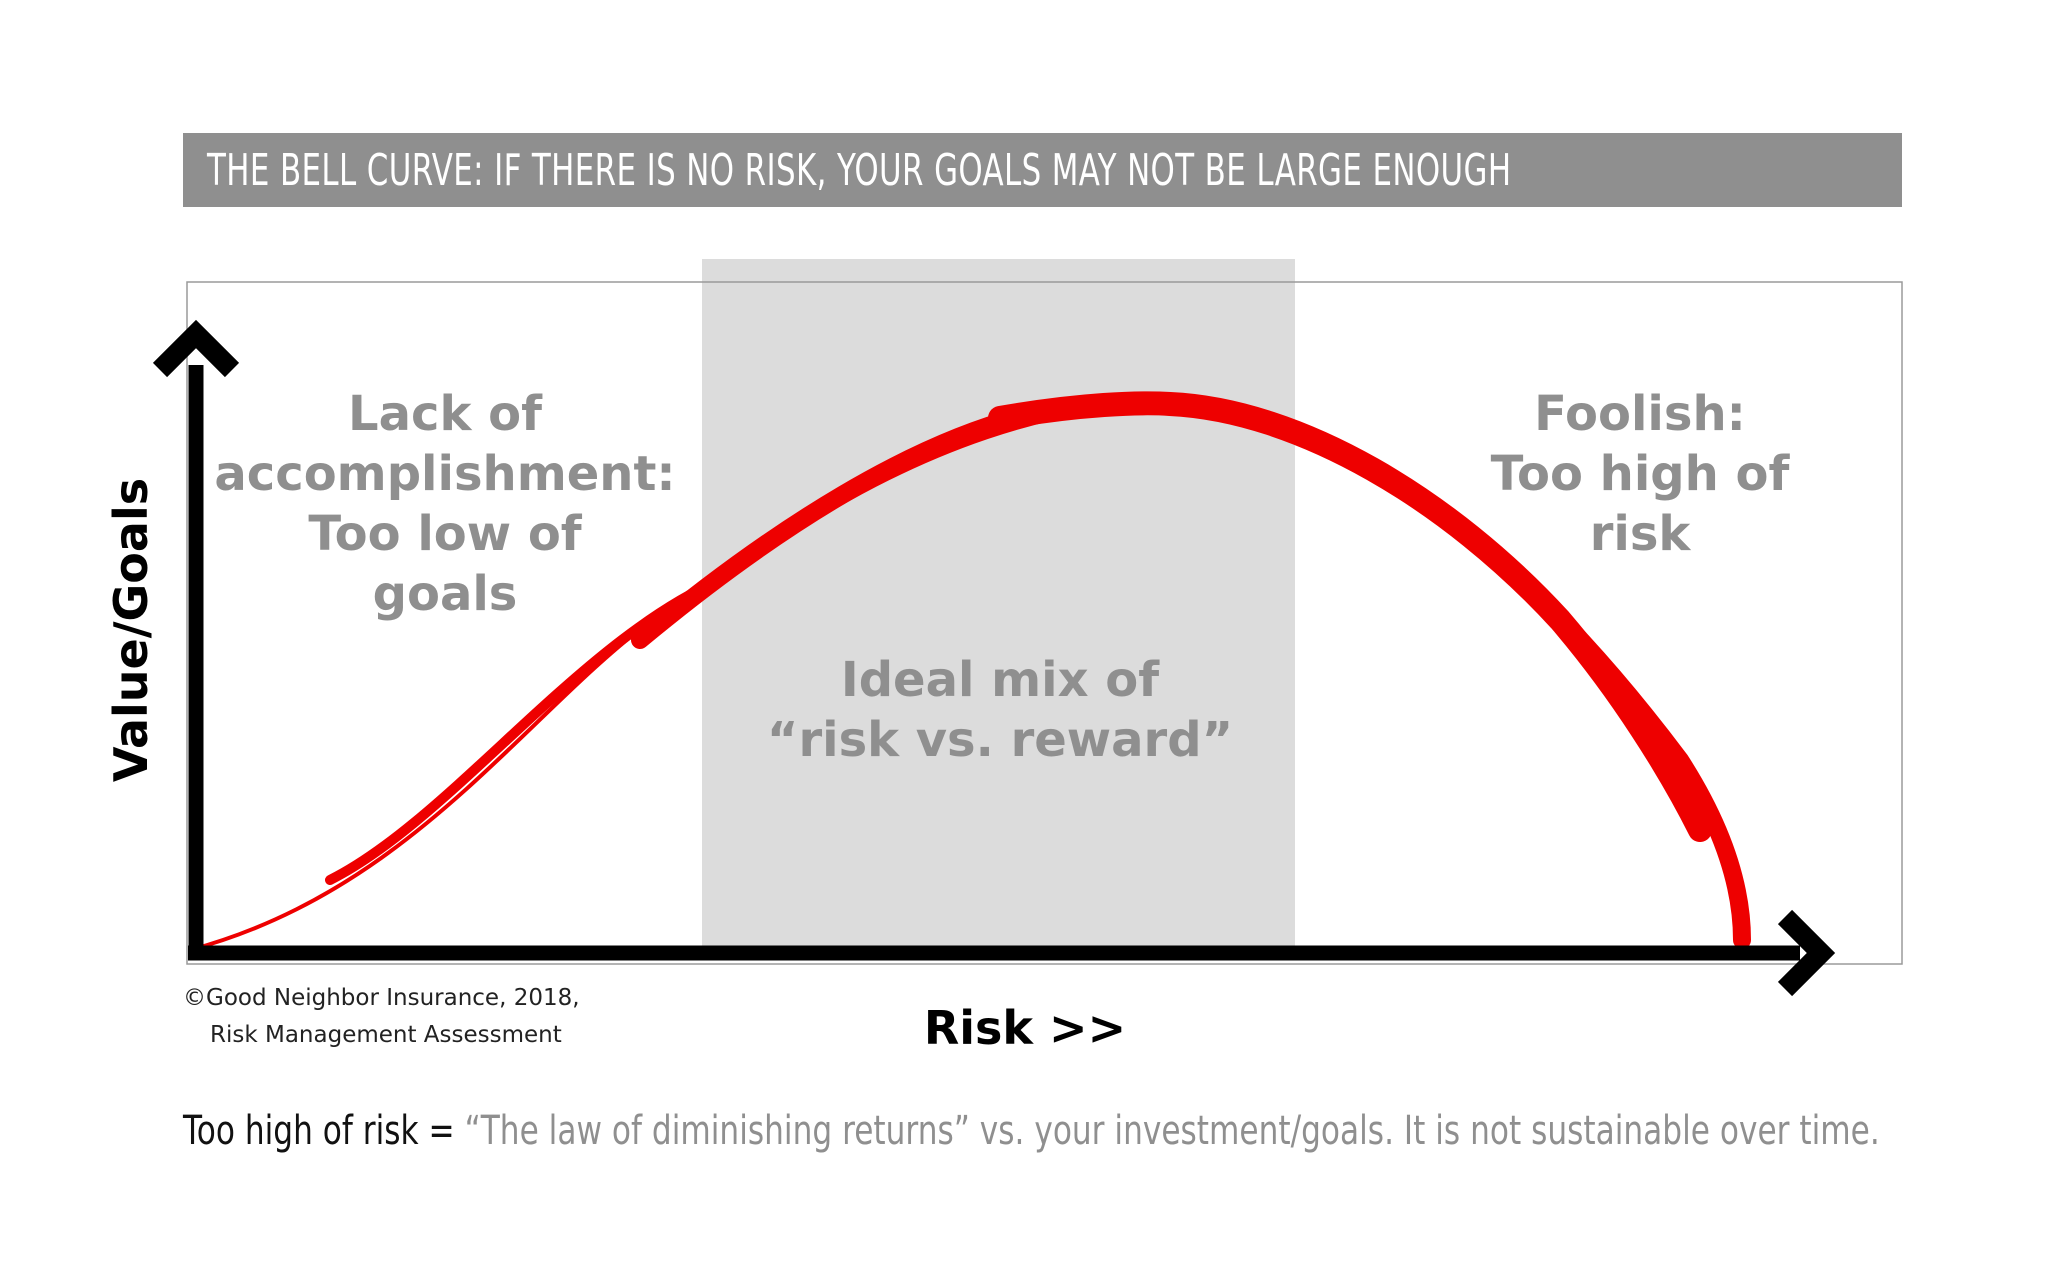 The height and width of the screenshot is (1269, 2048). What do you see at coordinates (1640, 414) in the screenshot?
I see `zone-label-line: Foolish:` at bounding box center [1640, 414].